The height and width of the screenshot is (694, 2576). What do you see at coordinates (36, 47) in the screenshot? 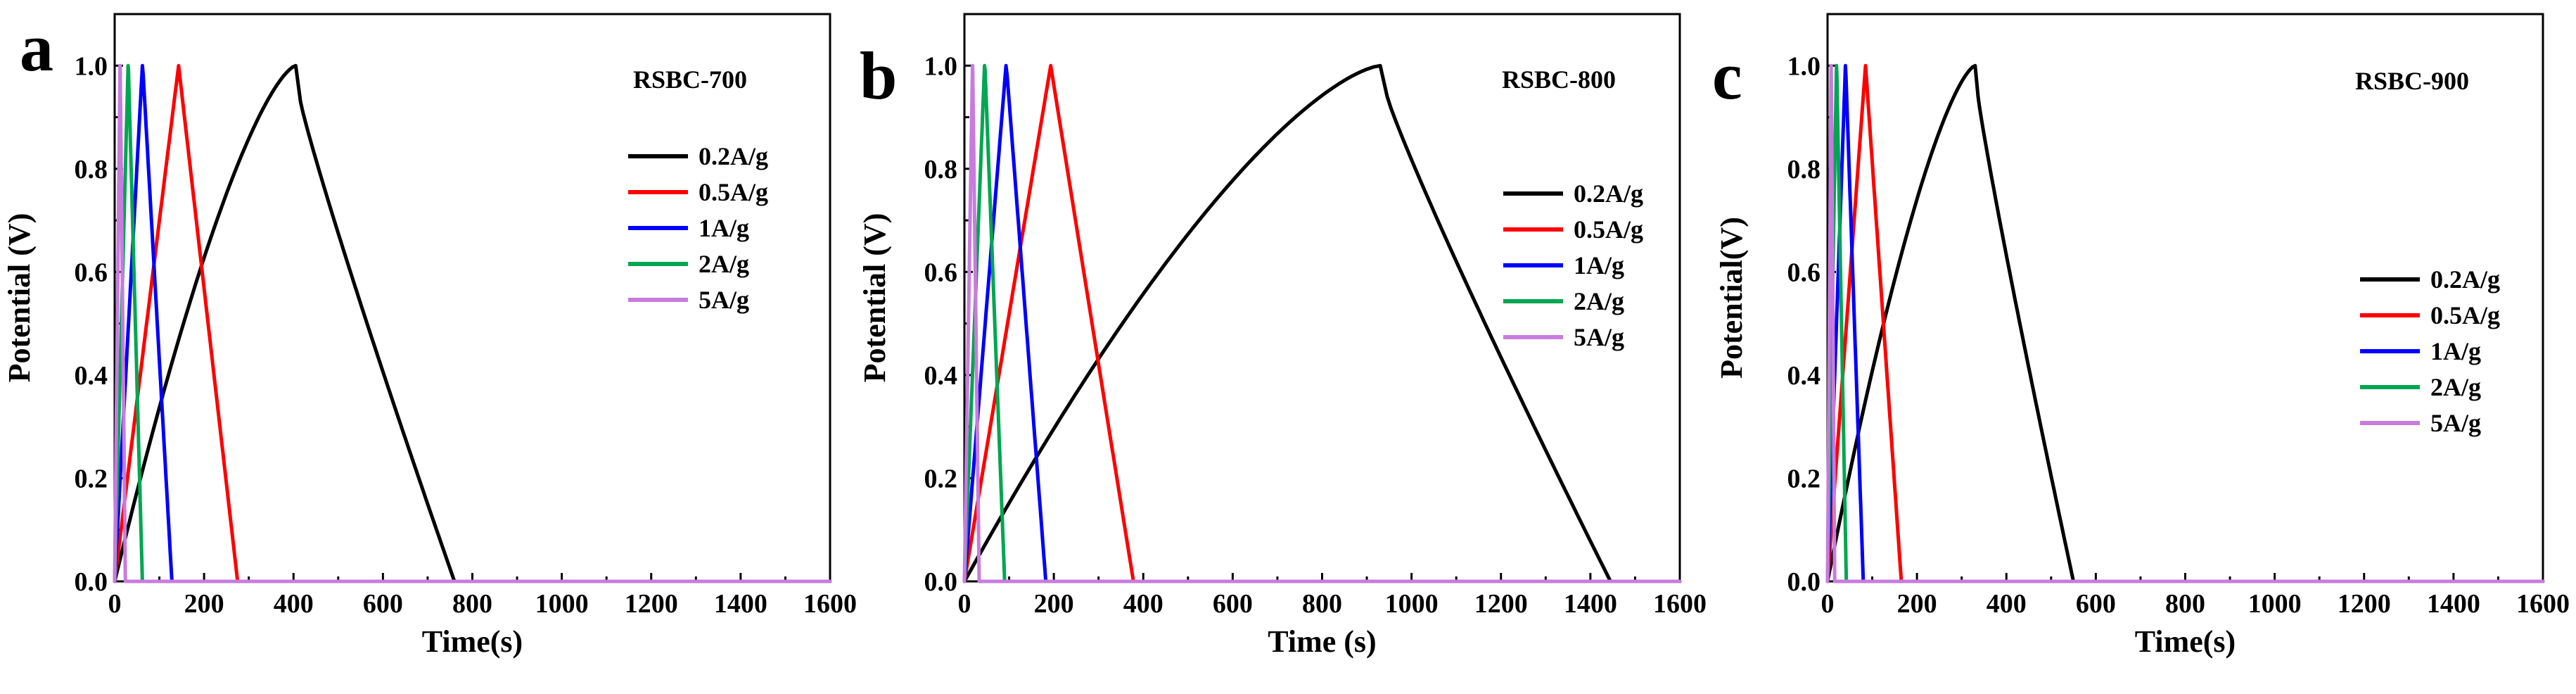
I see `panel-letter: a` at bounding box center [36, 47].